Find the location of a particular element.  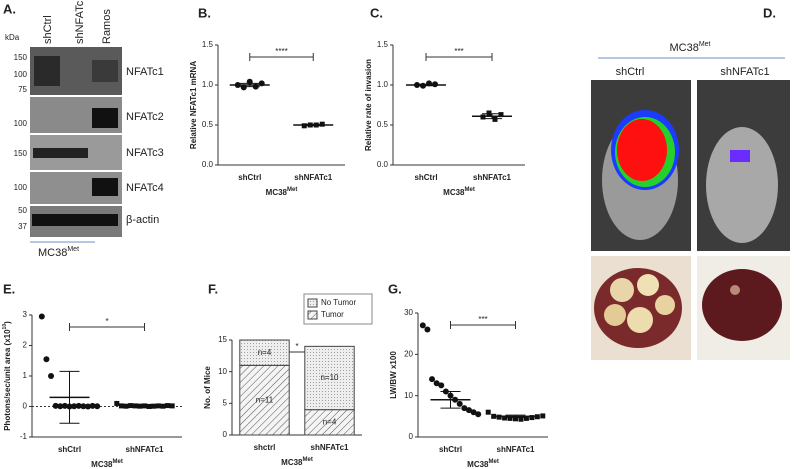

legend-label: Tumor is located at coordinates (332, 314).